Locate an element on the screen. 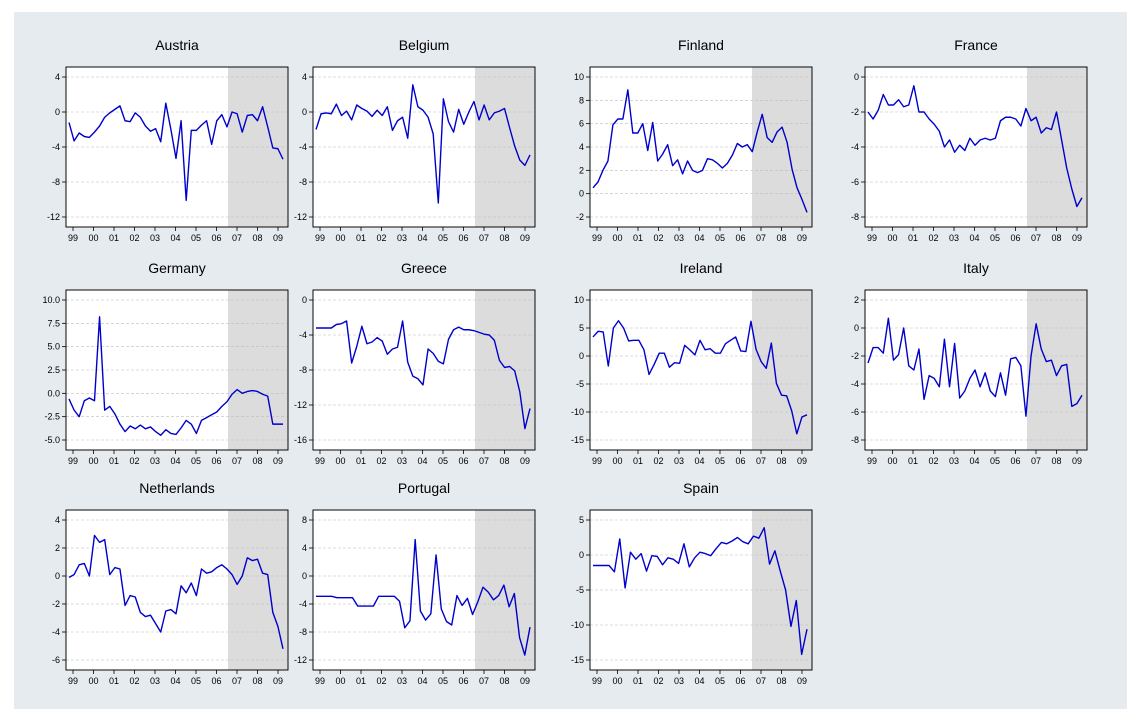  panel-title: Belgium is located at coordinates (424, 45).